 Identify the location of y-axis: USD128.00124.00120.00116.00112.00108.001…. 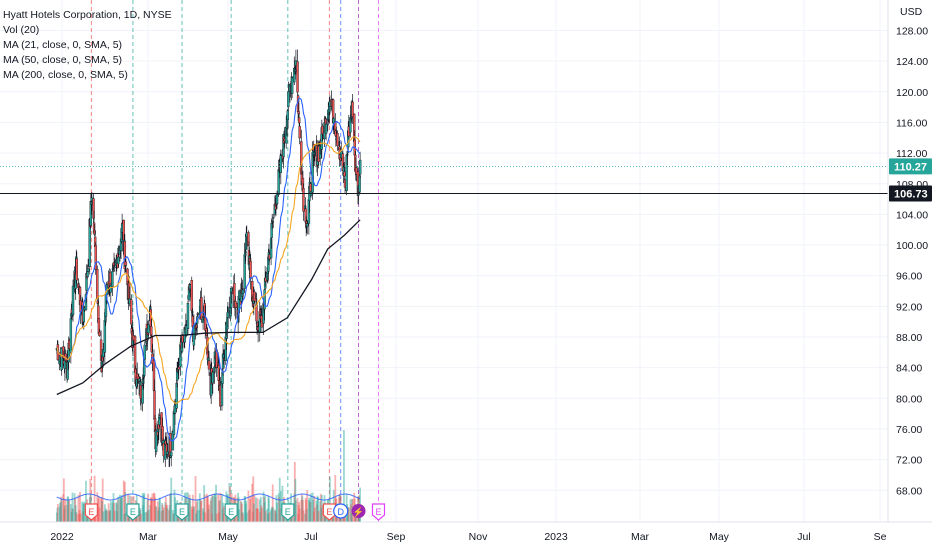
(909, 261).